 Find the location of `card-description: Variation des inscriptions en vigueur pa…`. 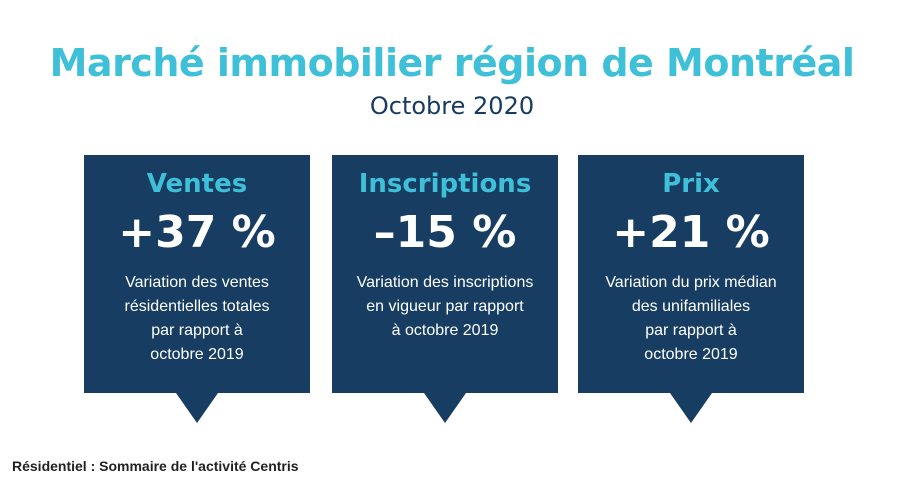

card-description: Variation des inscriptions en vigueur pa… is located at coordinates (445, 307).